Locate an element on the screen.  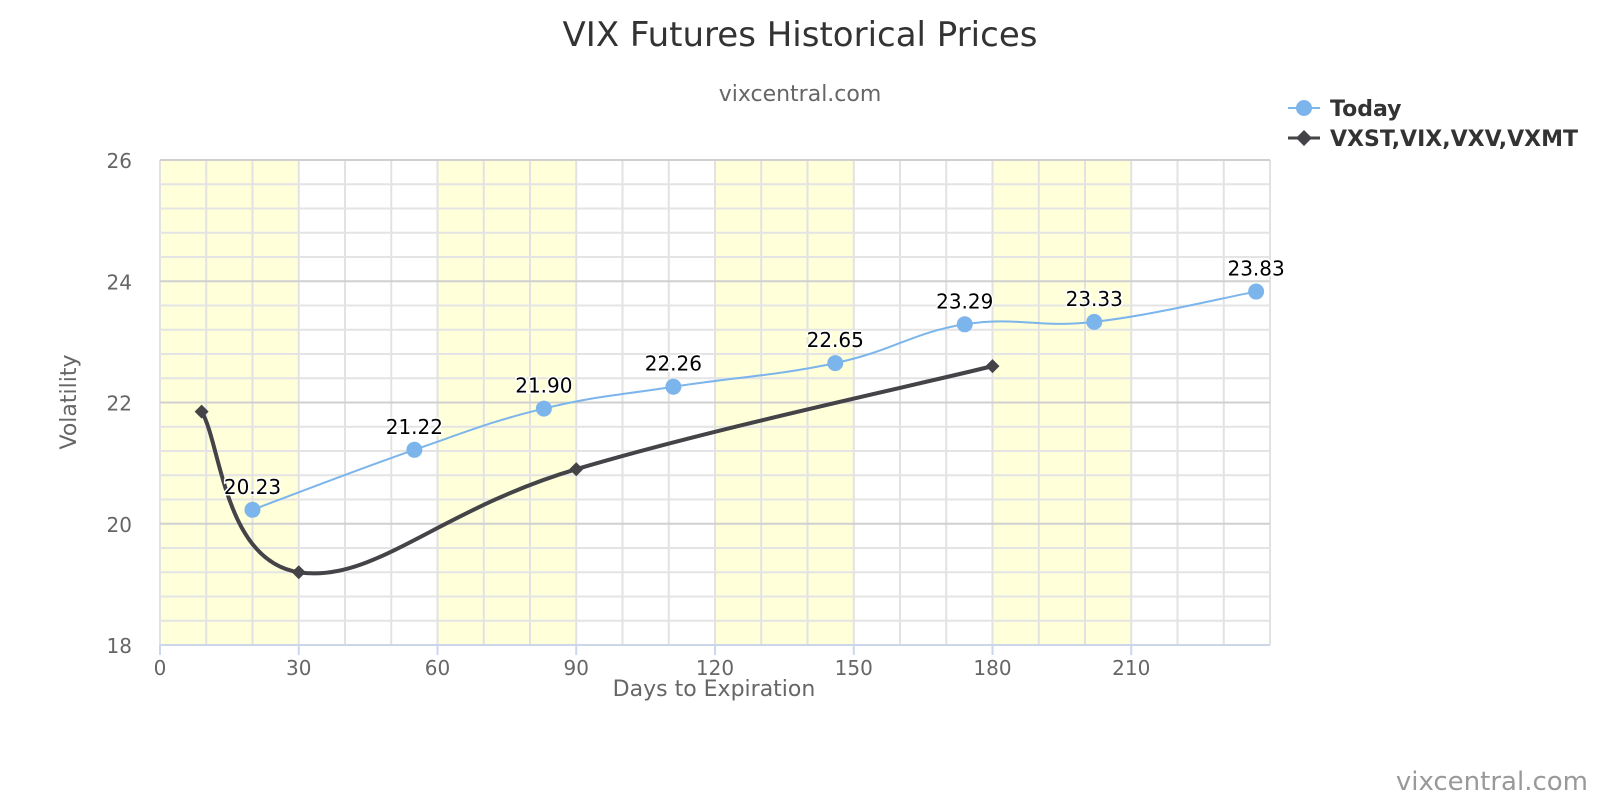
y-tick-label: 24 is located at coordinates (119, 282).